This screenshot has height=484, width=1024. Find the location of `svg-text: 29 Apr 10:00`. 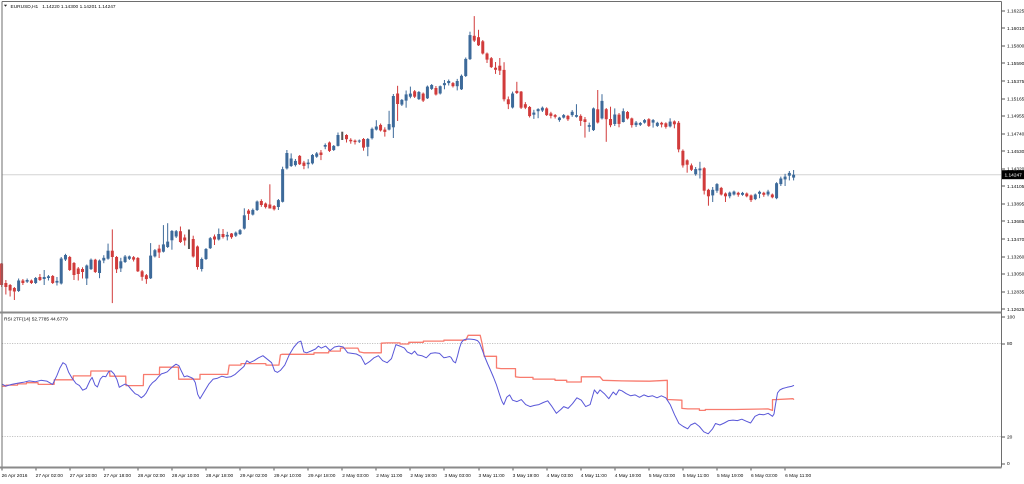

svg-text: 29 Apr 10:00 is located at coordinates (288, 476).